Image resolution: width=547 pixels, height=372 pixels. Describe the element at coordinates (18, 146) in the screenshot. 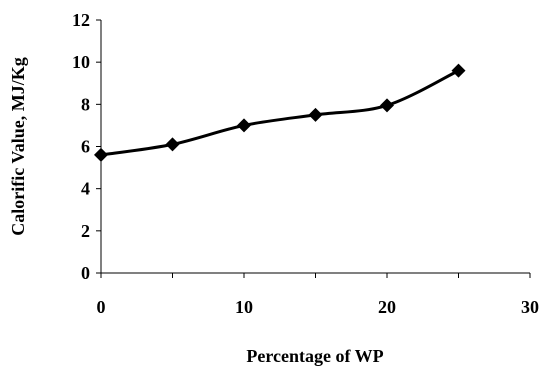

I see `y-axis-title: Calorific Value, MJ/Kg` at that location.